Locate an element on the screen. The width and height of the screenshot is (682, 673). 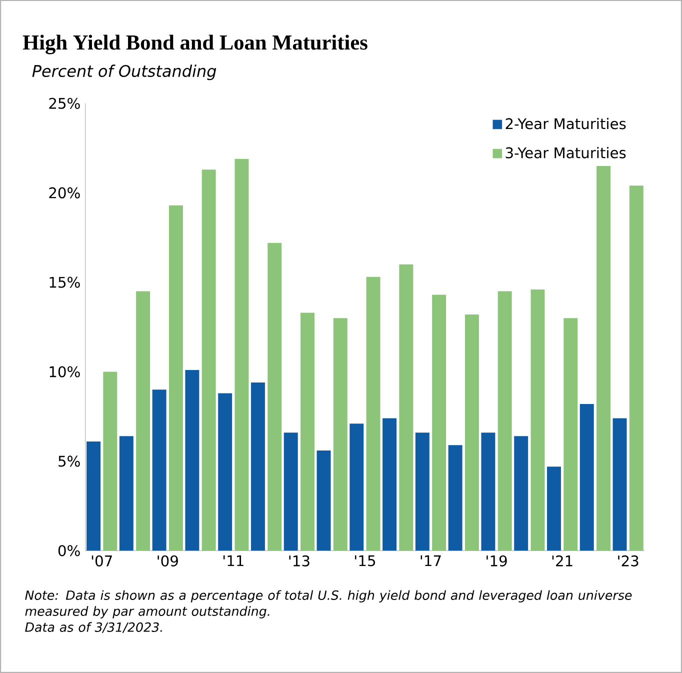
x-tick-label: '21 is located at coordinates (562, 560).